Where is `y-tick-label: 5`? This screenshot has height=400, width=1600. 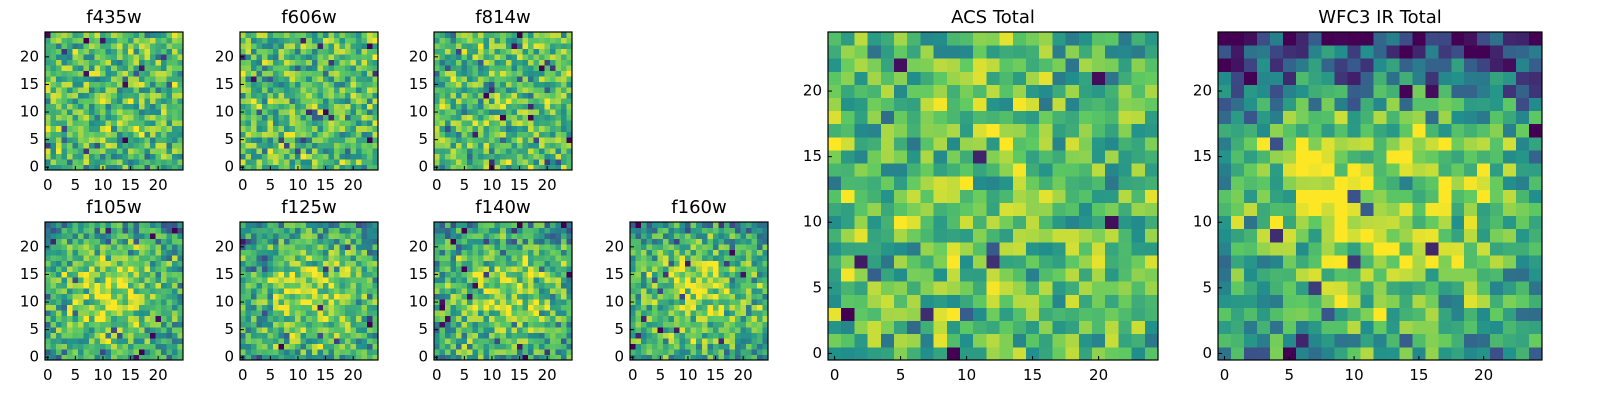 y-tick-label: 5 is located at coordinates (229, 139).